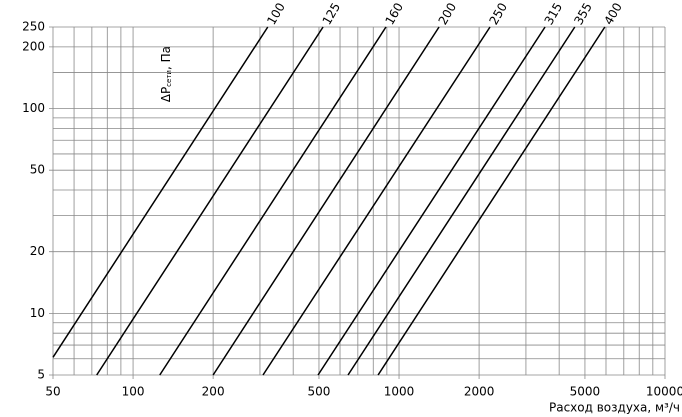  Describe the element at coordinates (479, 392) in the screenshot. I see `x-tick-label: 2000` at that location.